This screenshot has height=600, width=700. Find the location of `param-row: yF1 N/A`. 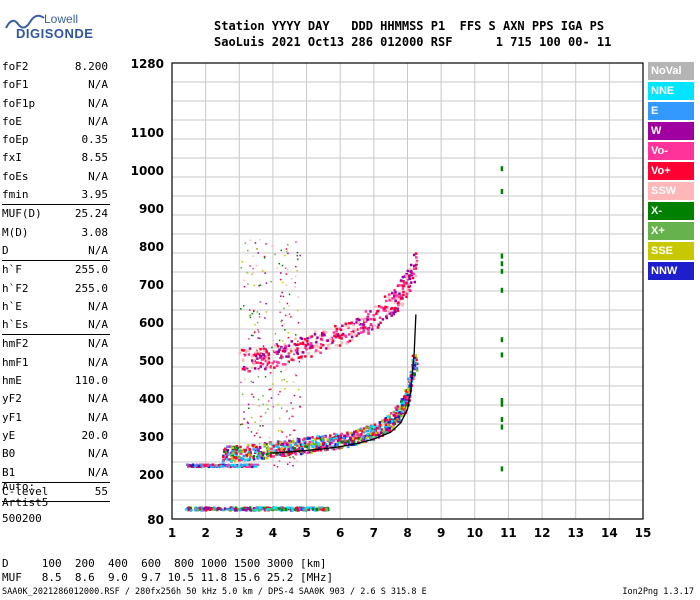

param-row: yF1 N/A is located at coordinates (56, 418).